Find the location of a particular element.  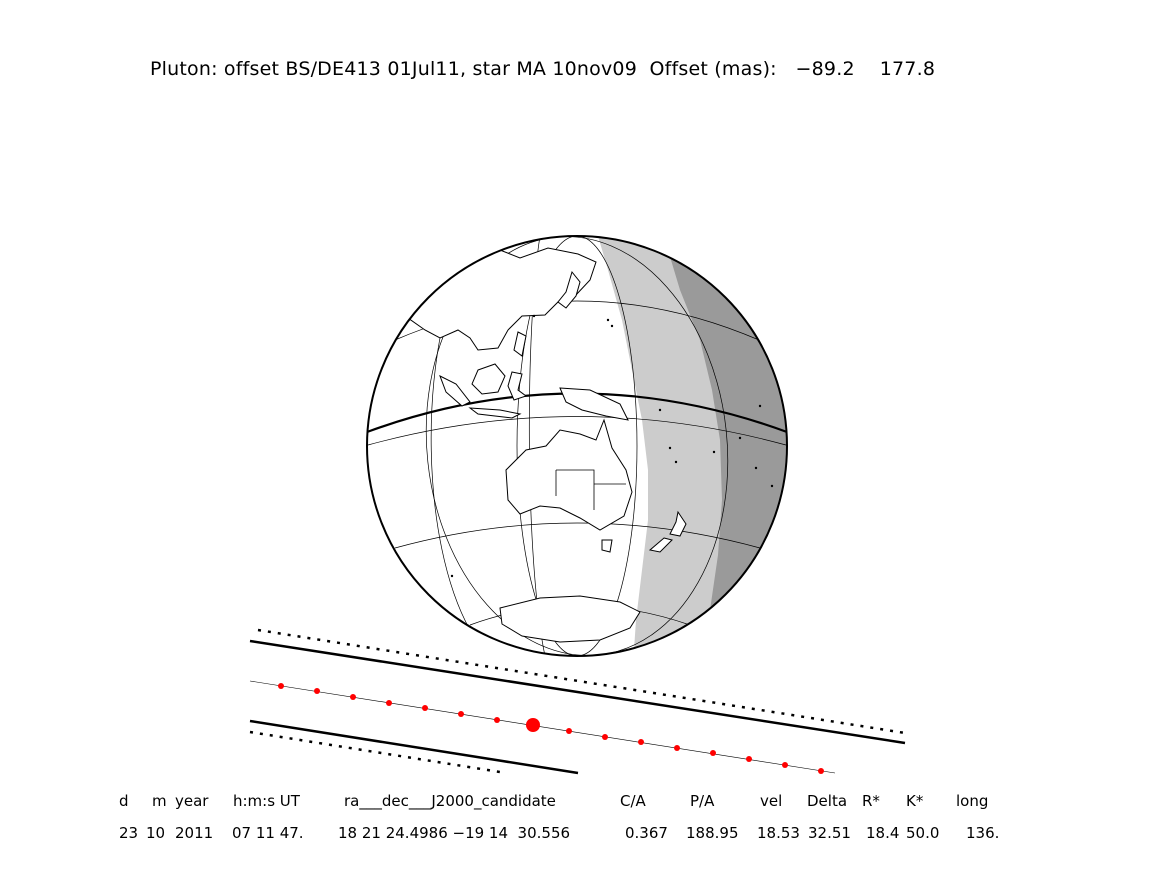

track-dots is located at coordinates (551, 728).